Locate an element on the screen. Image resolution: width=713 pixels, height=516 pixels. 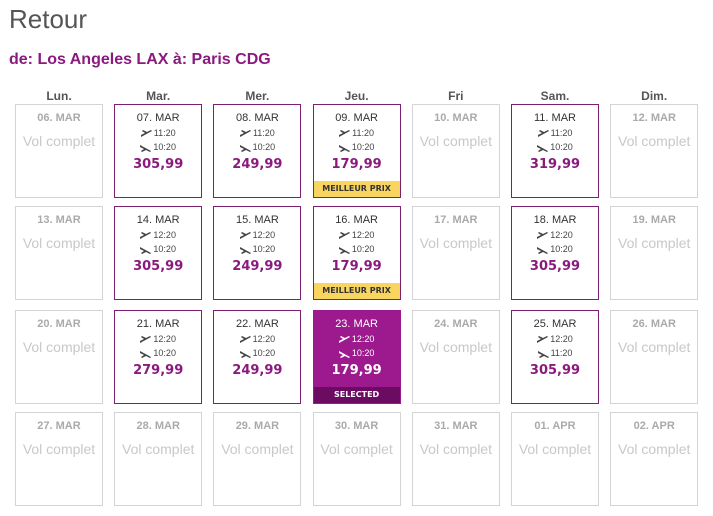
cell-date: 19. MAR is located at coordinates (654, 220).